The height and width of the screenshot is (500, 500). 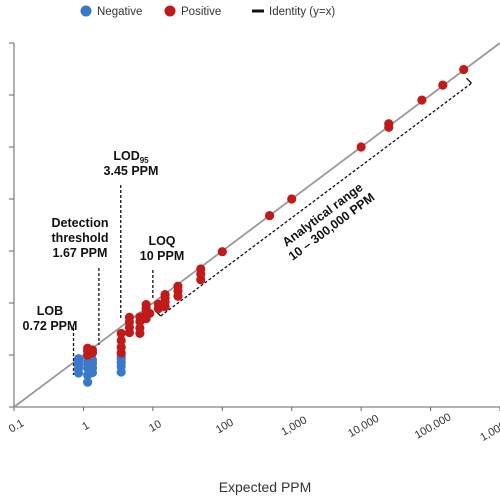 What do you see at coordinates (162, 256) in the screenshot?
I see `annotation-label: 10 PPM` at bounding box center [162, 256].